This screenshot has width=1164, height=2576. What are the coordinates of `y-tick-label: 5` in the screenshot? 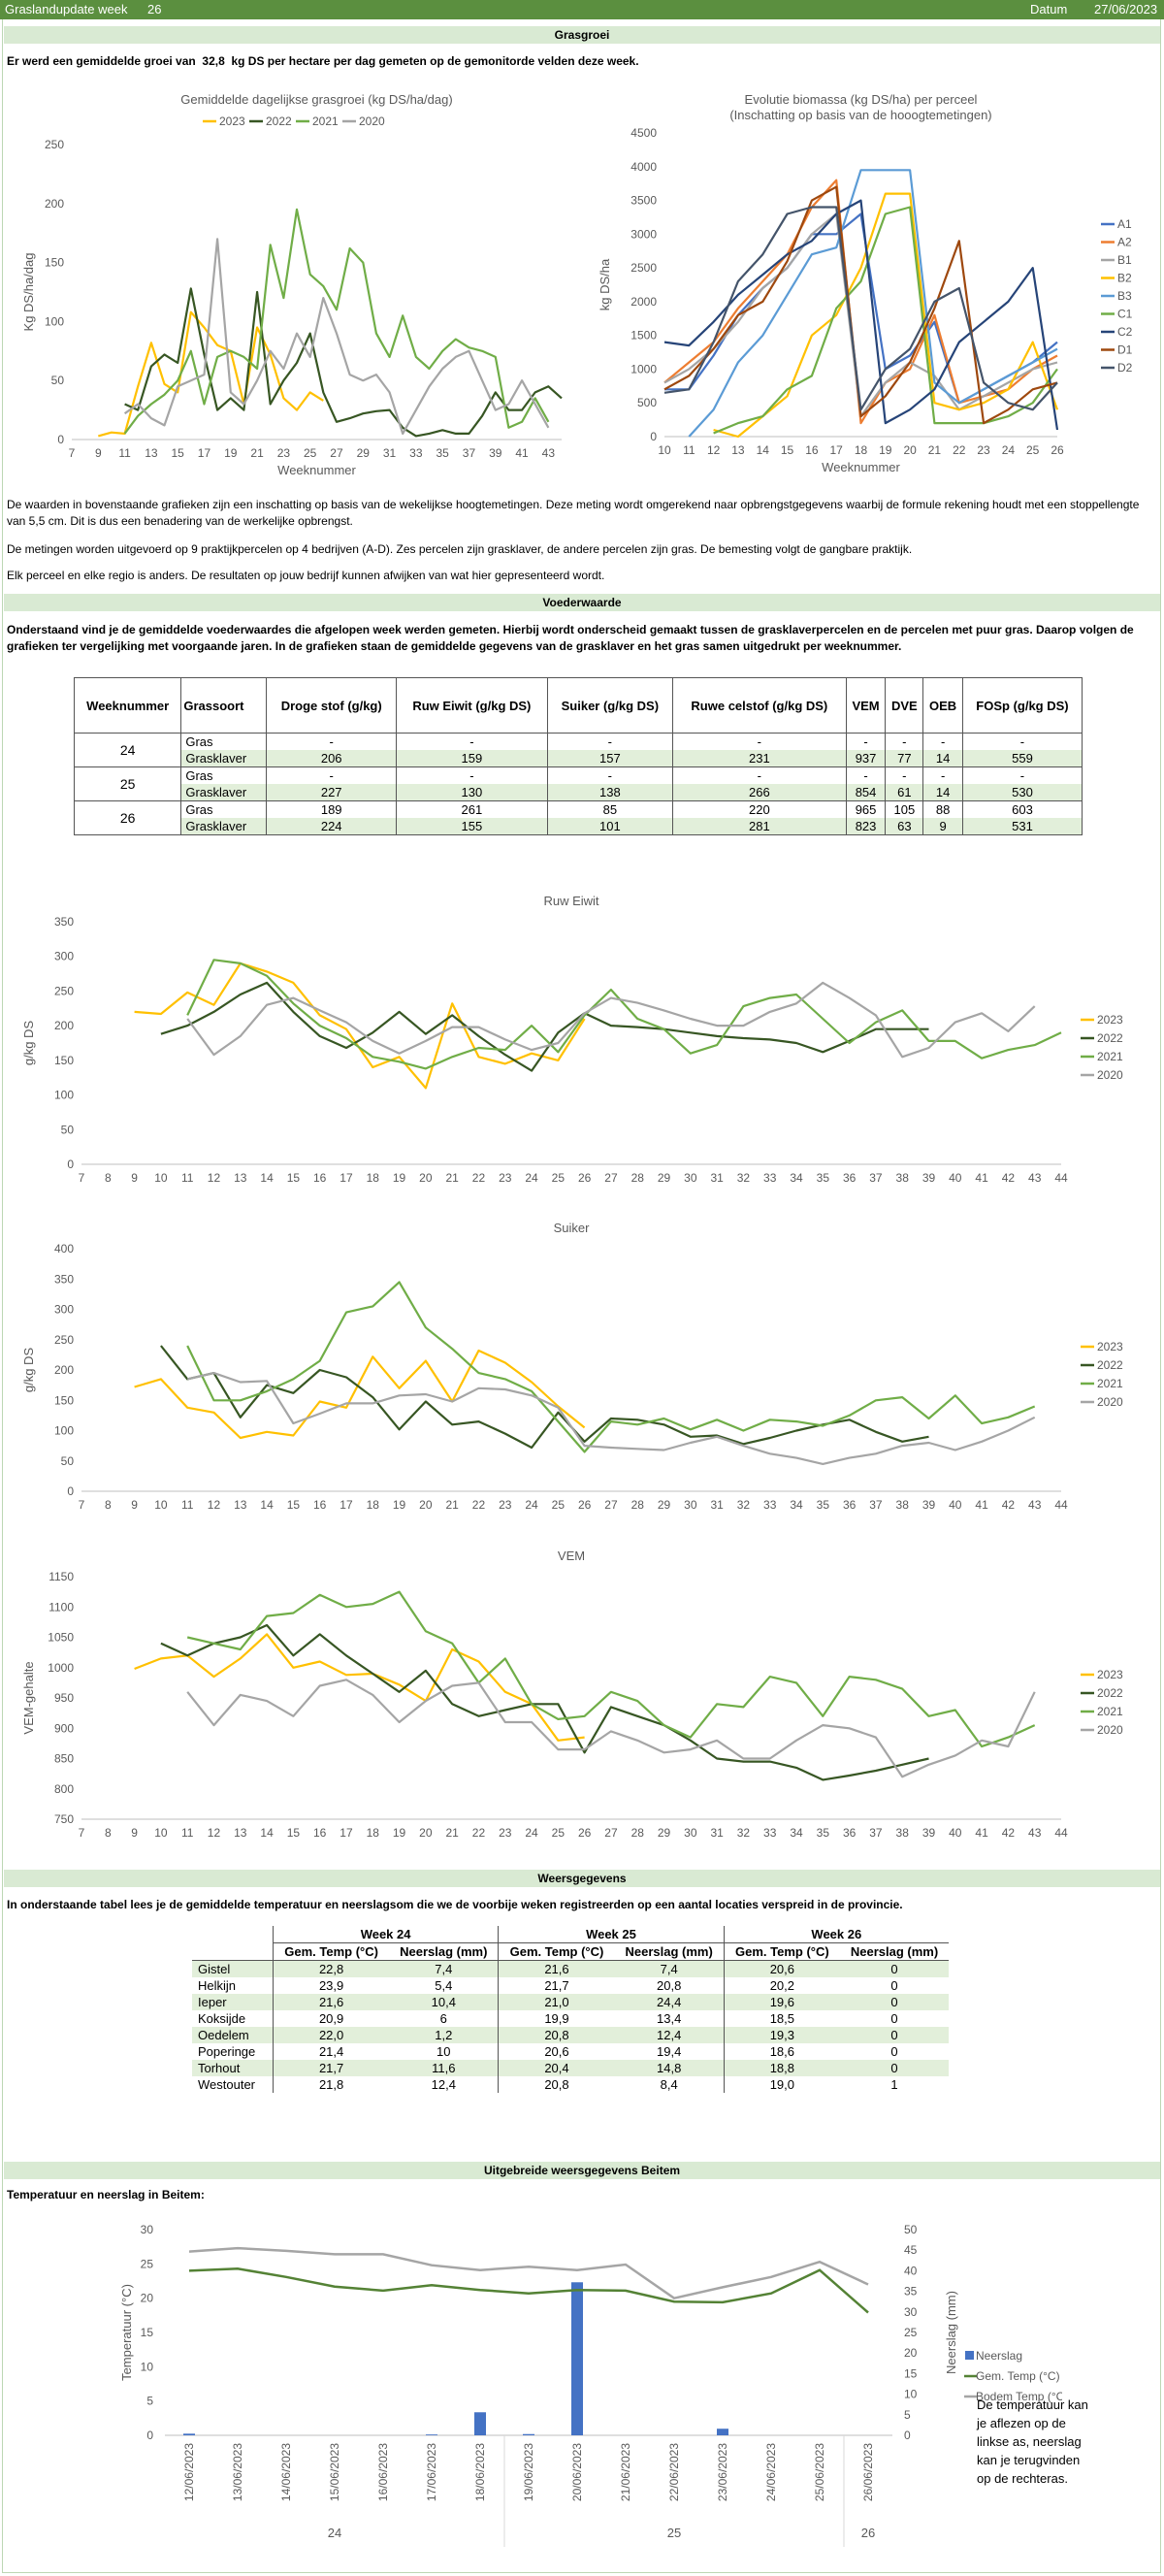 It's located at (149, 2401).